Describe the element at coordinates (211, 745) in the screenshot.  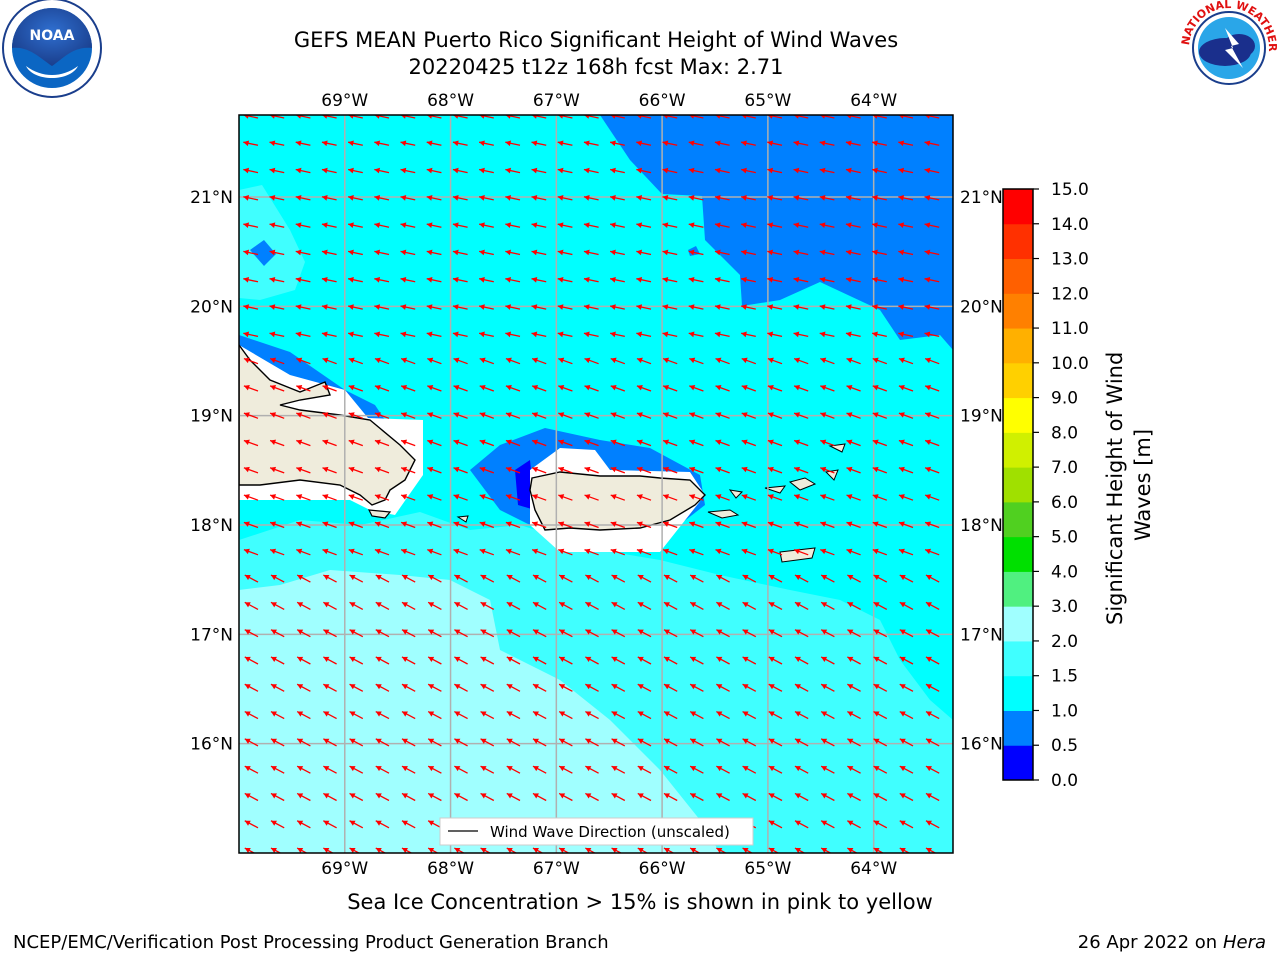
I see `lat-label: 16°N` at that location.